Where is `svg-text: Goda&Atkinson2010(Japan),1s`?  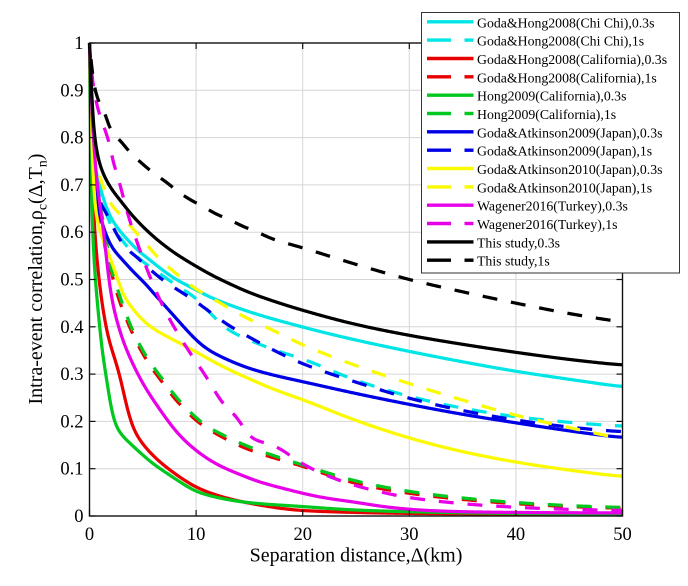
svg-text: Goda&Atkinson2010(Japan),1s is located at coordinates (564, 188).